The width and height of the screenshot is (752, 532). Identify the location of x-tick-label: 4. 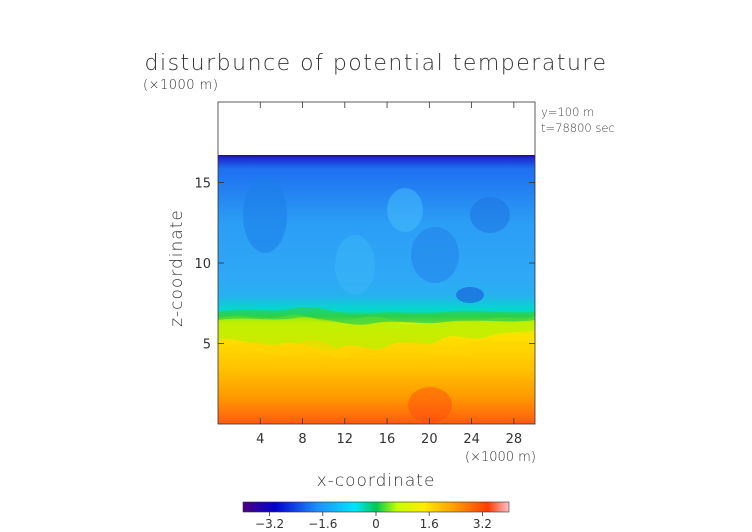
(260, 439).